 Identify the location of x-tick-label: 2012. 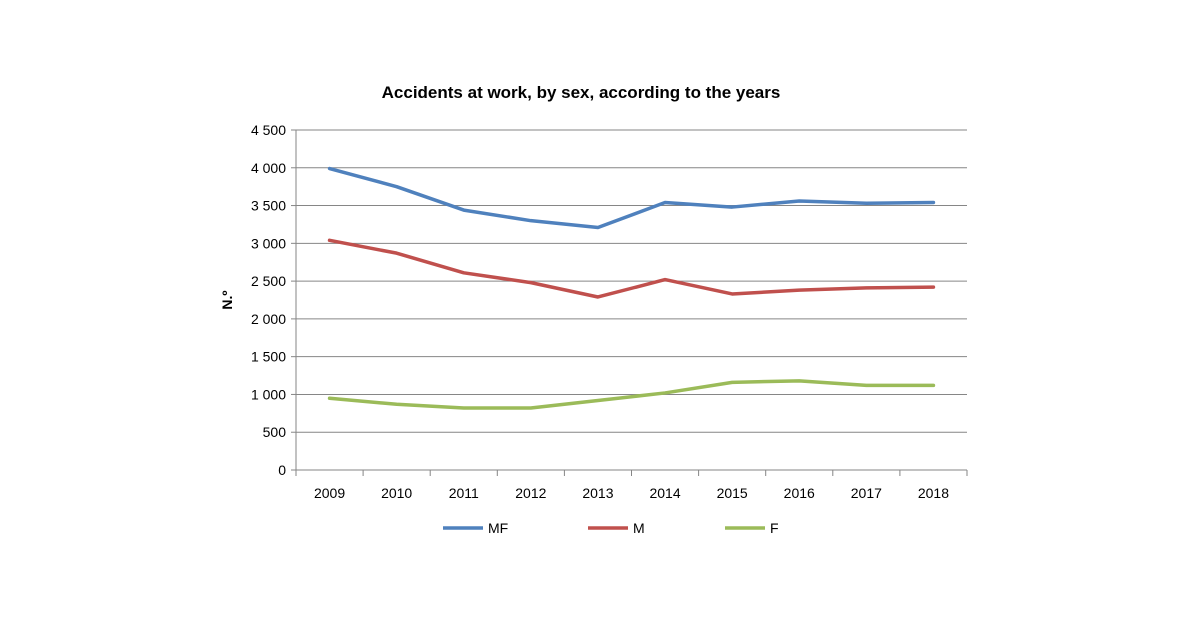
(530, 493).